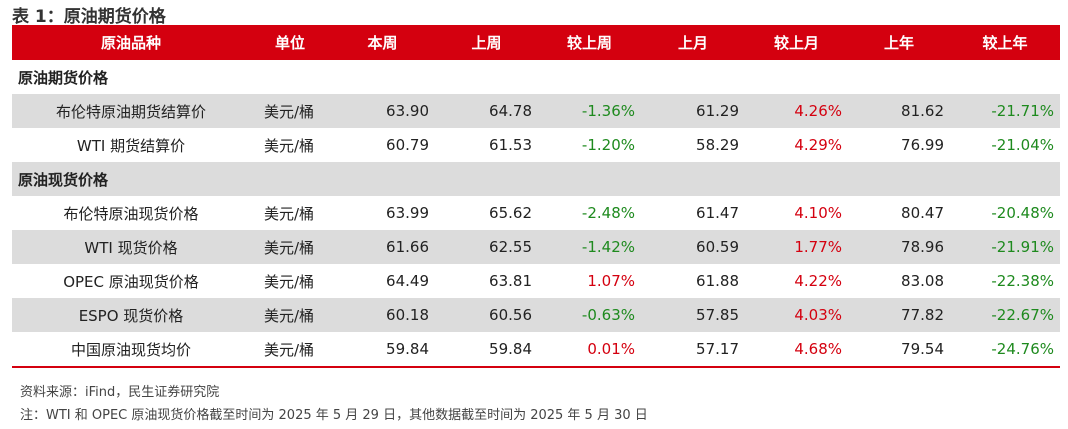 Image resolution: width=1068 pixels, height=429 pixels. Describe the element at coordinates (693, 42) in the screenshot. I see `header-cell: 上月` at that location.